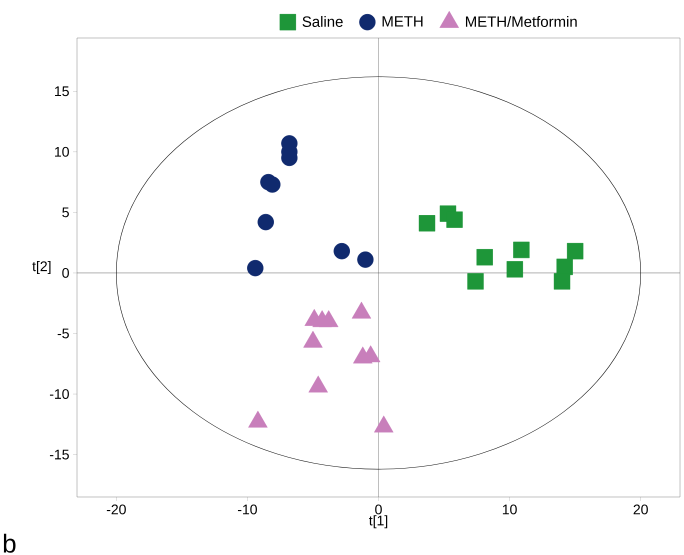 The width and height of the screenshot is (684, 555). I want to click on y-tick-label: -10, so click(59, 394).